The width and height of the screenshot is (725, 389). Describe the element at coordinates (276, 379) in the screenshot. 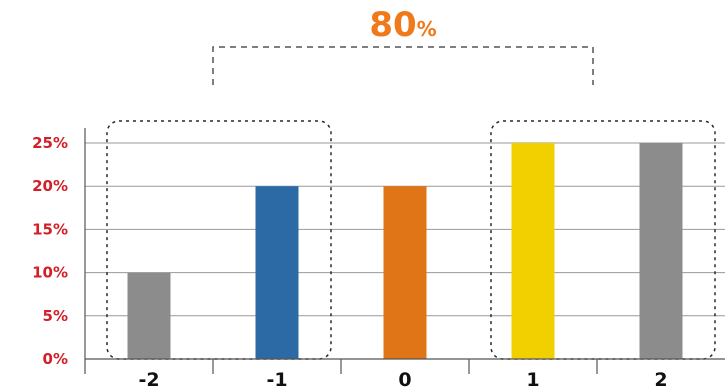

I see `x-tick-label: -1` at that location.